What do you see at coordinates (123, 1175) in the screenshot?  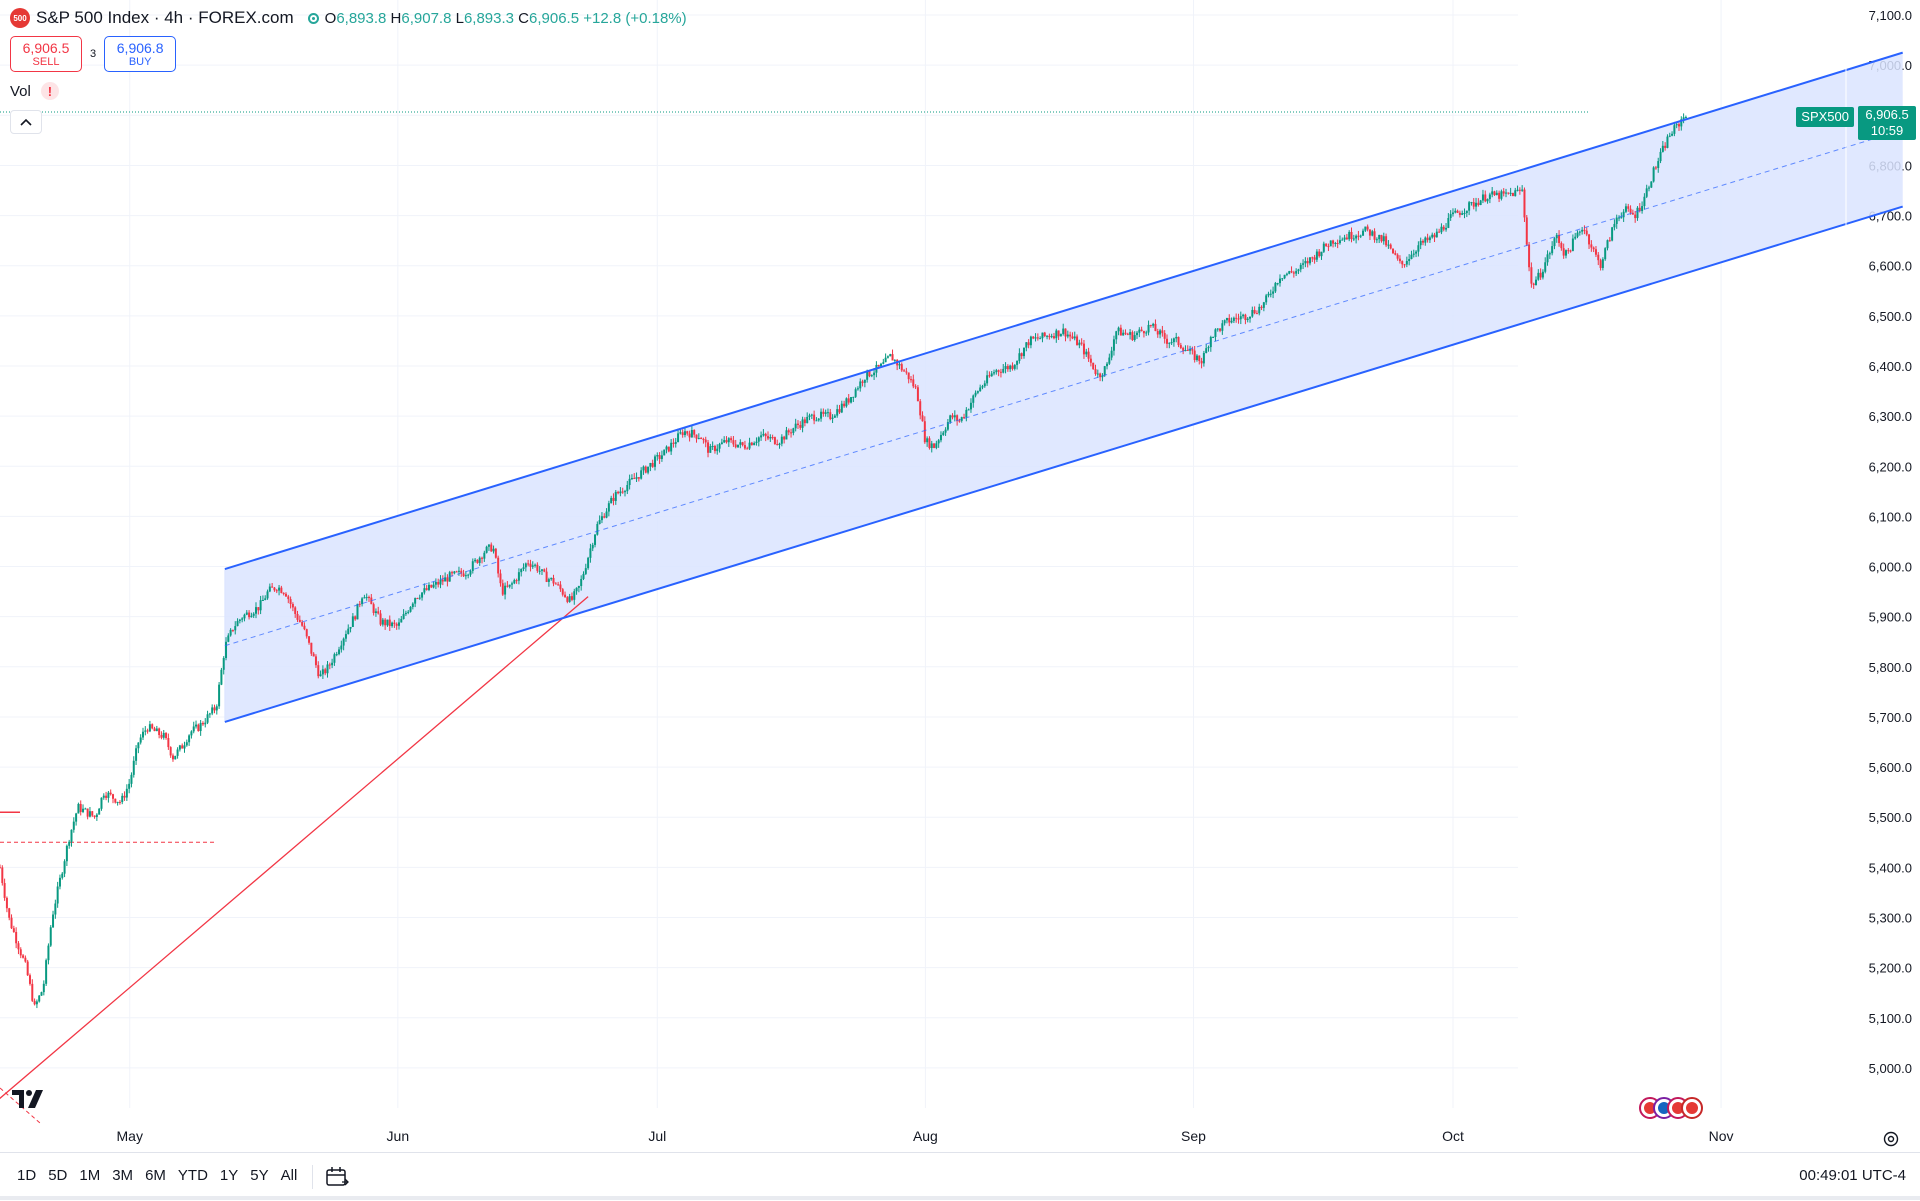 I see `range-3m: 3M` at bounding box center [123, 1175].